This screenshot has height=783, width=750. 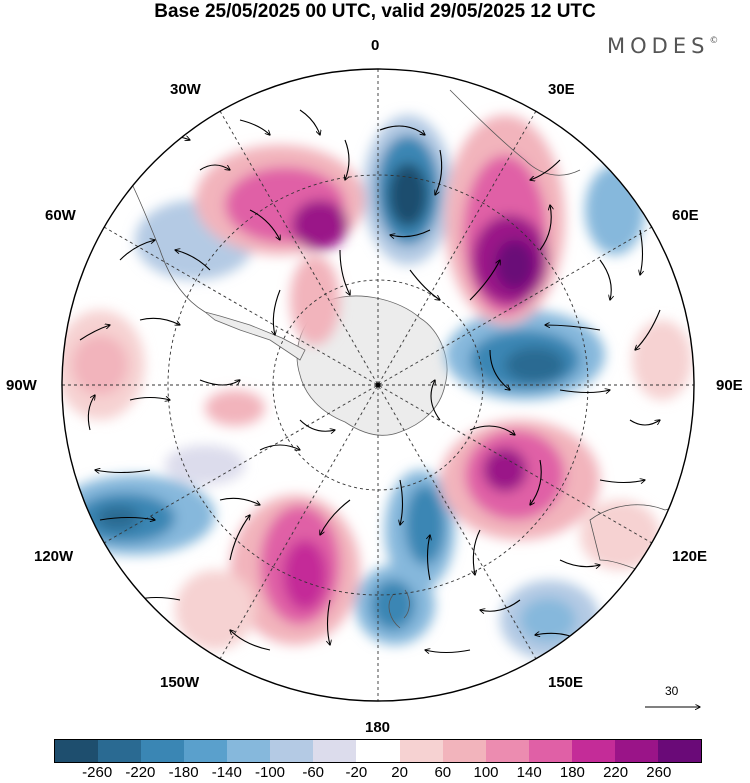 What do you see at coordinates (183, 772) in the screenshot?
I see `colorbar-tick-label: -180` at bounding box center [183, 772].